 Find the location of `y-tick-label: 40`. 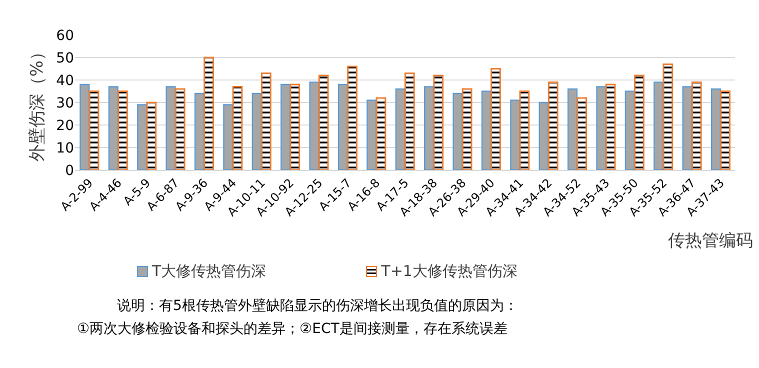

y-tick-label: 40 is located at coordinates (65, 80).